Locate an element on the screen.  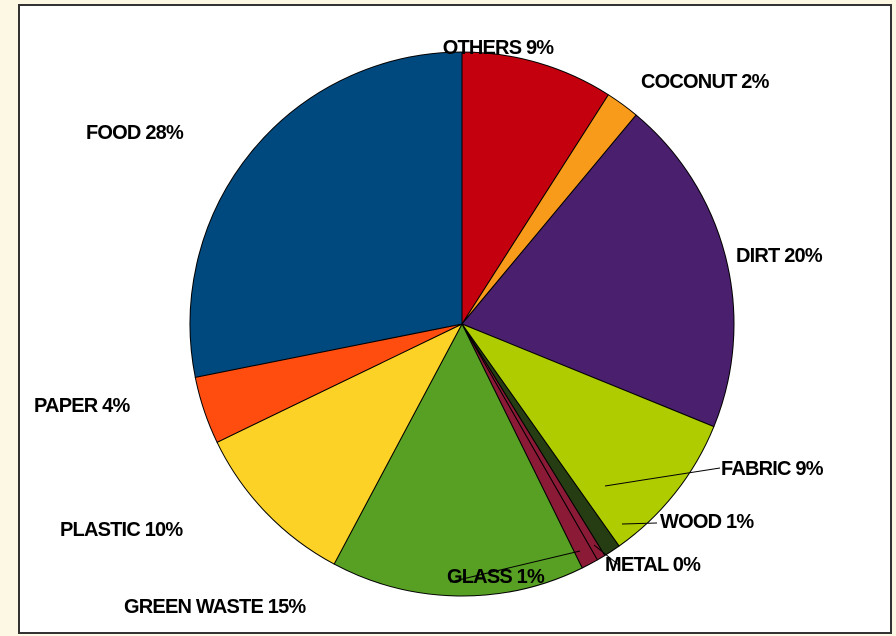
slice-label-food: FOOD 28% is located at coordinates (135, 133).